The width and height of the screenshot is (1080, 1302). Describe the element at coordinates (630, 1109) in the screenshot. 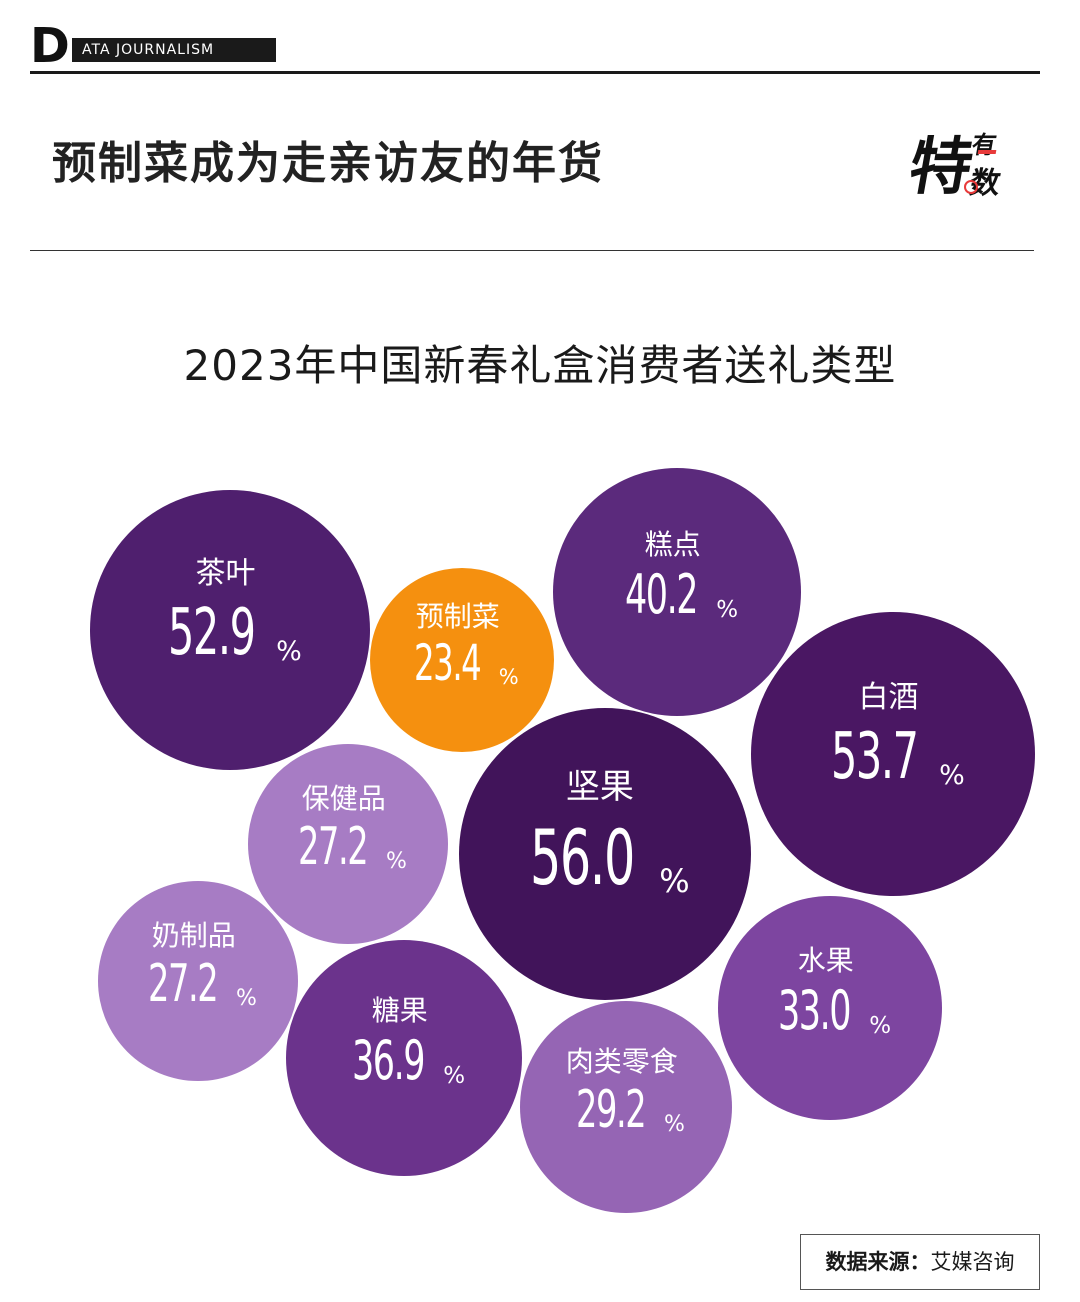

I see `bubble-value: 29.2%` at that location.